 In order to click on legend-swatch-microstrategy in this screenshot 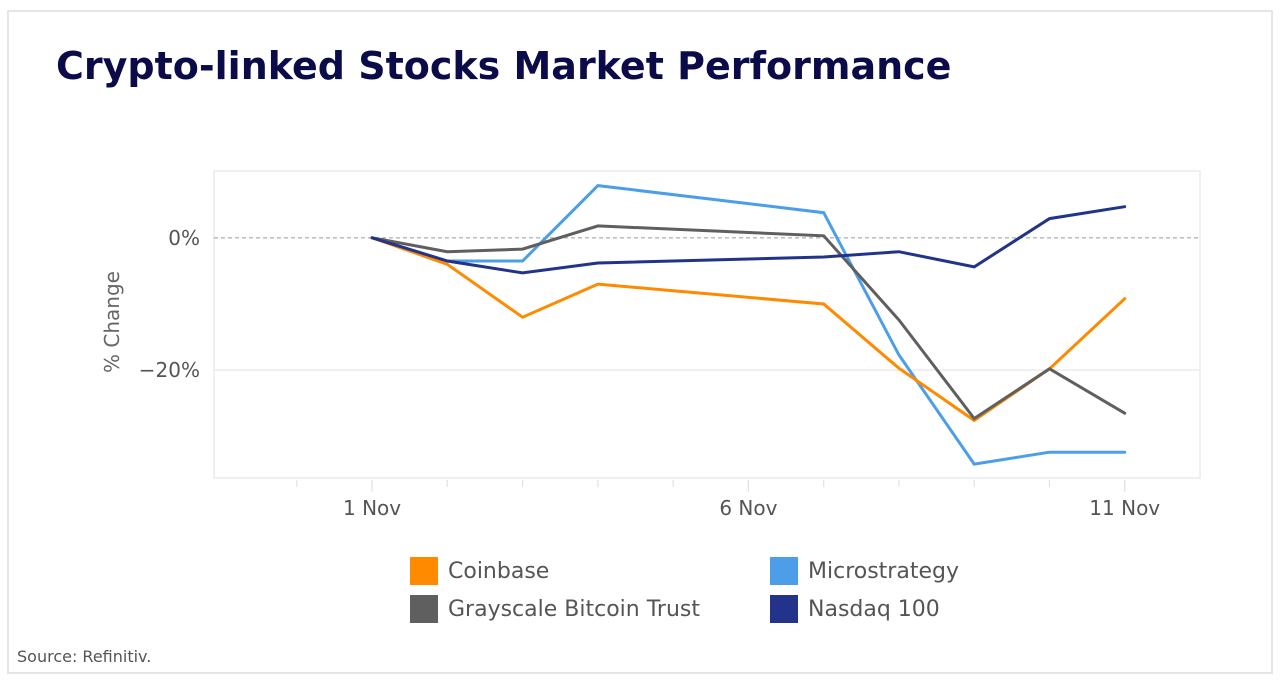, I will do `click(784, 571)`.